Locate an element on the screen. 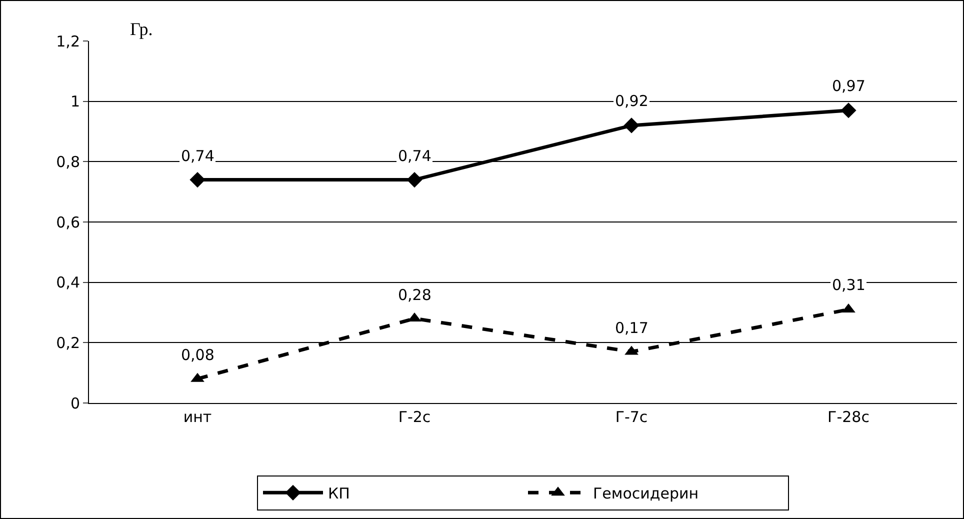 Image resolution: width=964 pixels, height=519 pixels. data-label: 0,31 is located at coordinates (849, 285).